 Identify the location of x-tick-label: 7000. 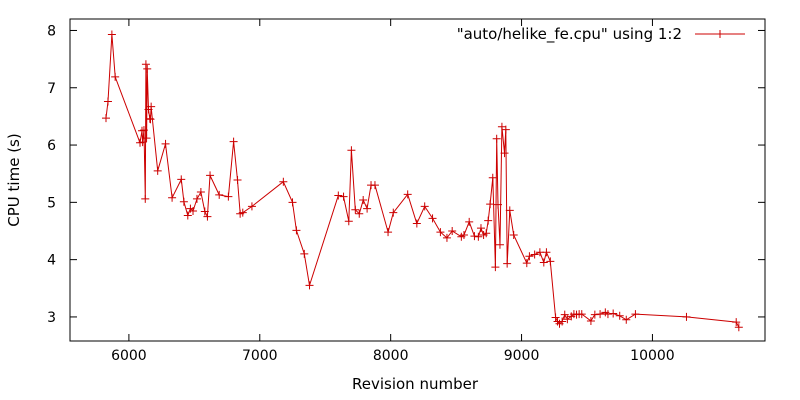
(260, 356).